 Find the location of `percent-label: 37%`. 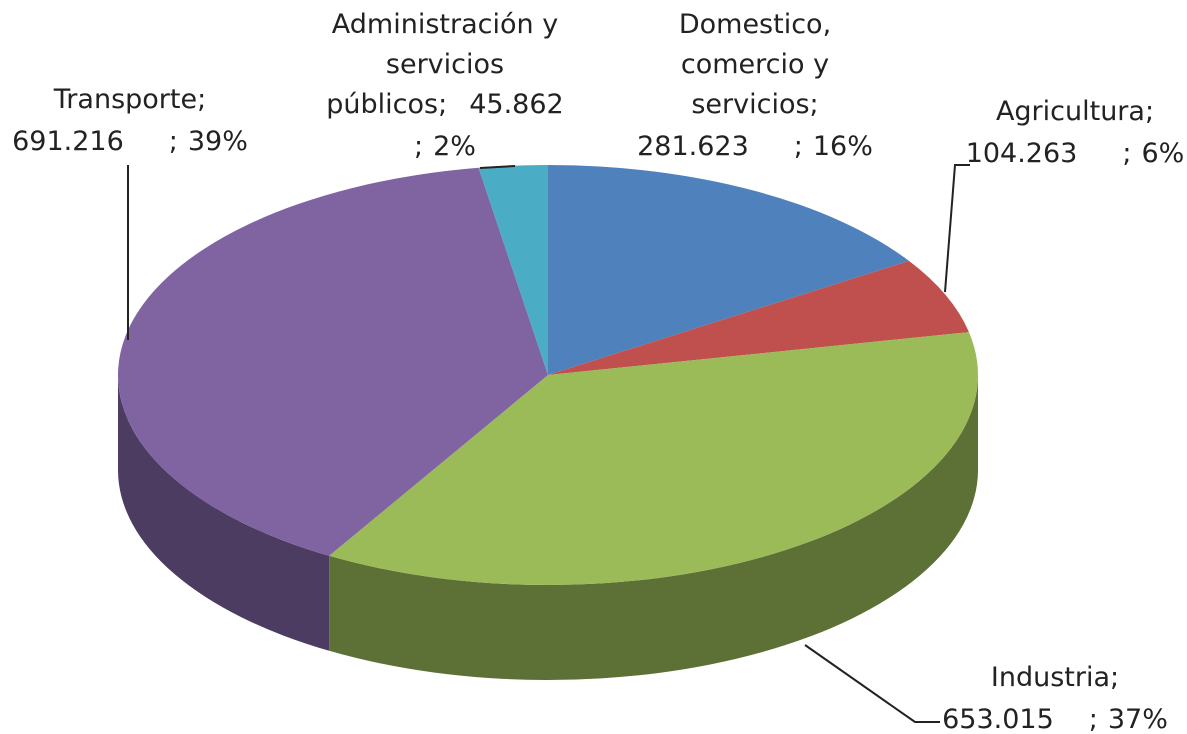

percent-label: 37% is located at coordinates (1138, 719).